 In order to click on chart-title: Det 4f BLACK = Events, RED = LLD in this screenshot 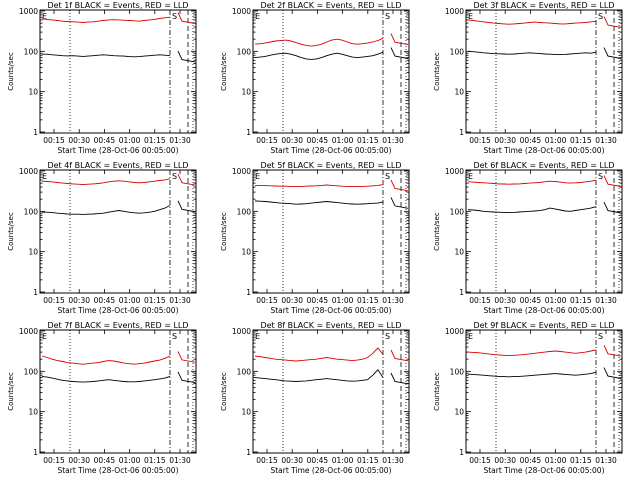, I will do `click(117, 165)`.